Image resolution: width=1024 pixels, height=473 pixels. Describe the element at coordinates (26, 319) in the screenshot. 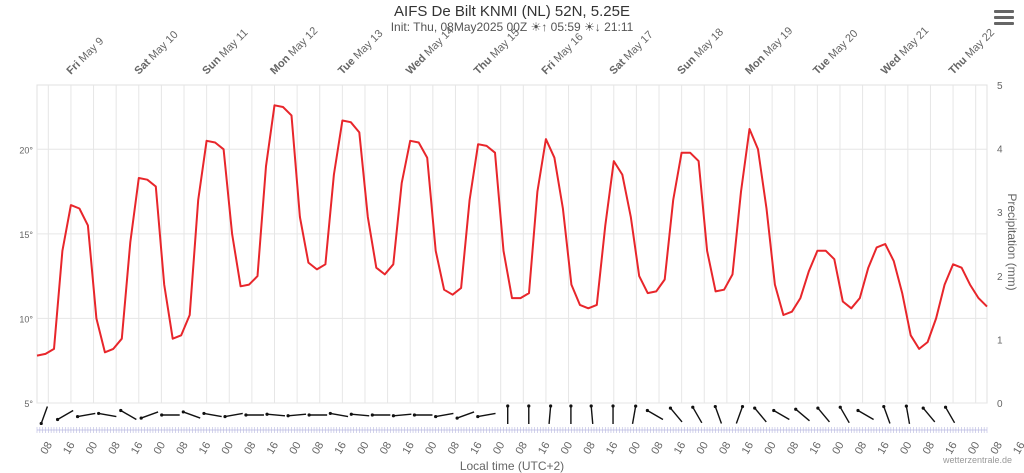

I see `left-tick-label: 10°` at that location.